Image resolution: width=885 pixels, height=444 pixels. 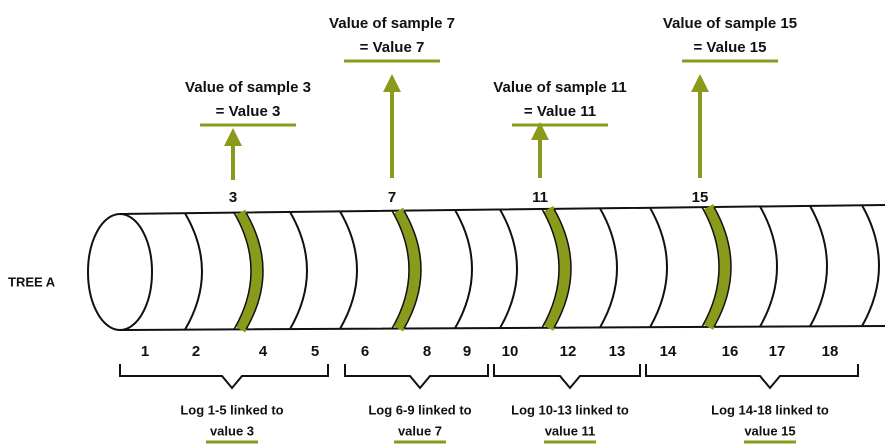 What do you see at coordinates (419, 409) in the screenshot?
I see `group-label: Log 6-9 linked to` at bounding box center [419, 409].